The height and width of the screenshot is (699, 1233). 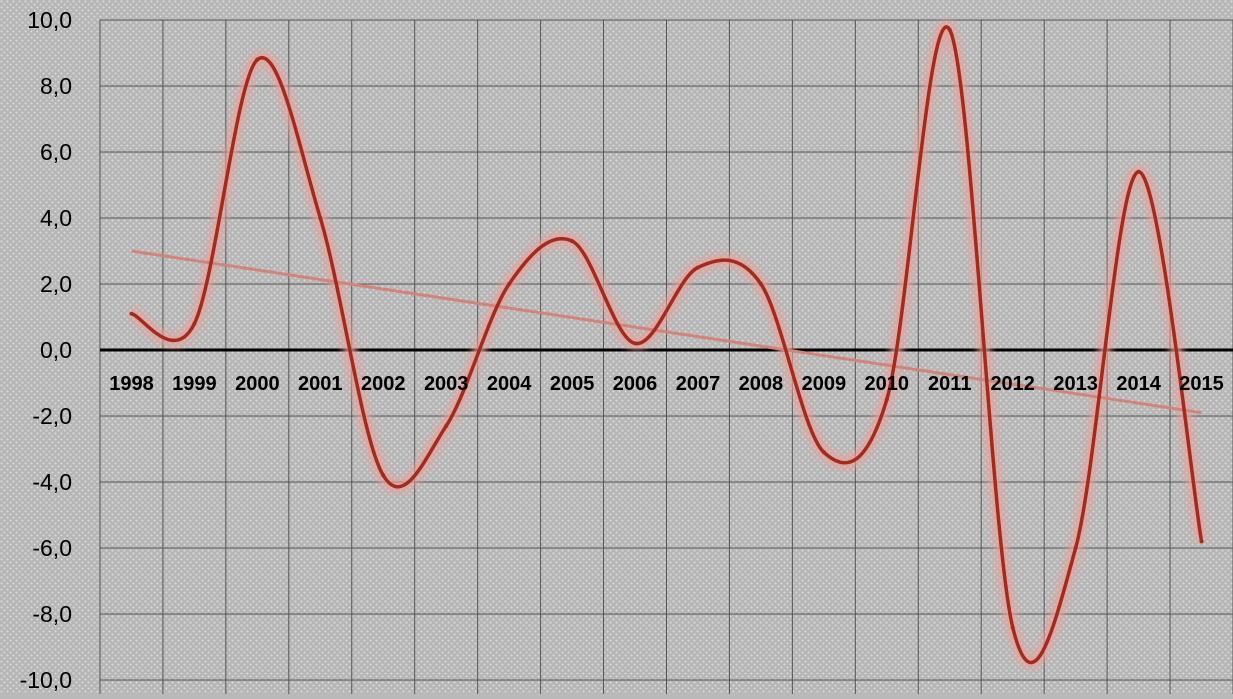 I want to click on y-tick-label: 10,0, so click(x=49, y=20).